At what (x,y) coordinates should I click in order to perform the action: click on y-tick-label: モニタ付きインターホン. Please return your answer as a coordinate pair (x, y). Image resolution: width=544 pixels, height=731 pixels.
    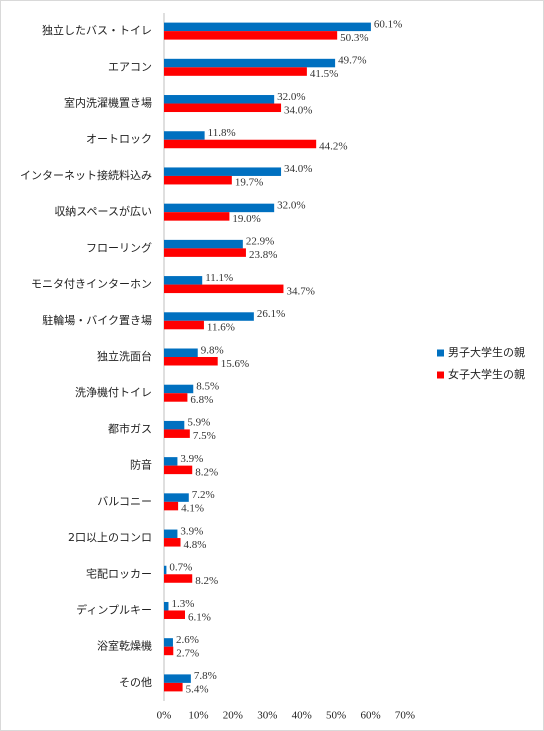
    Looking at the image, I should click on (91, 284).